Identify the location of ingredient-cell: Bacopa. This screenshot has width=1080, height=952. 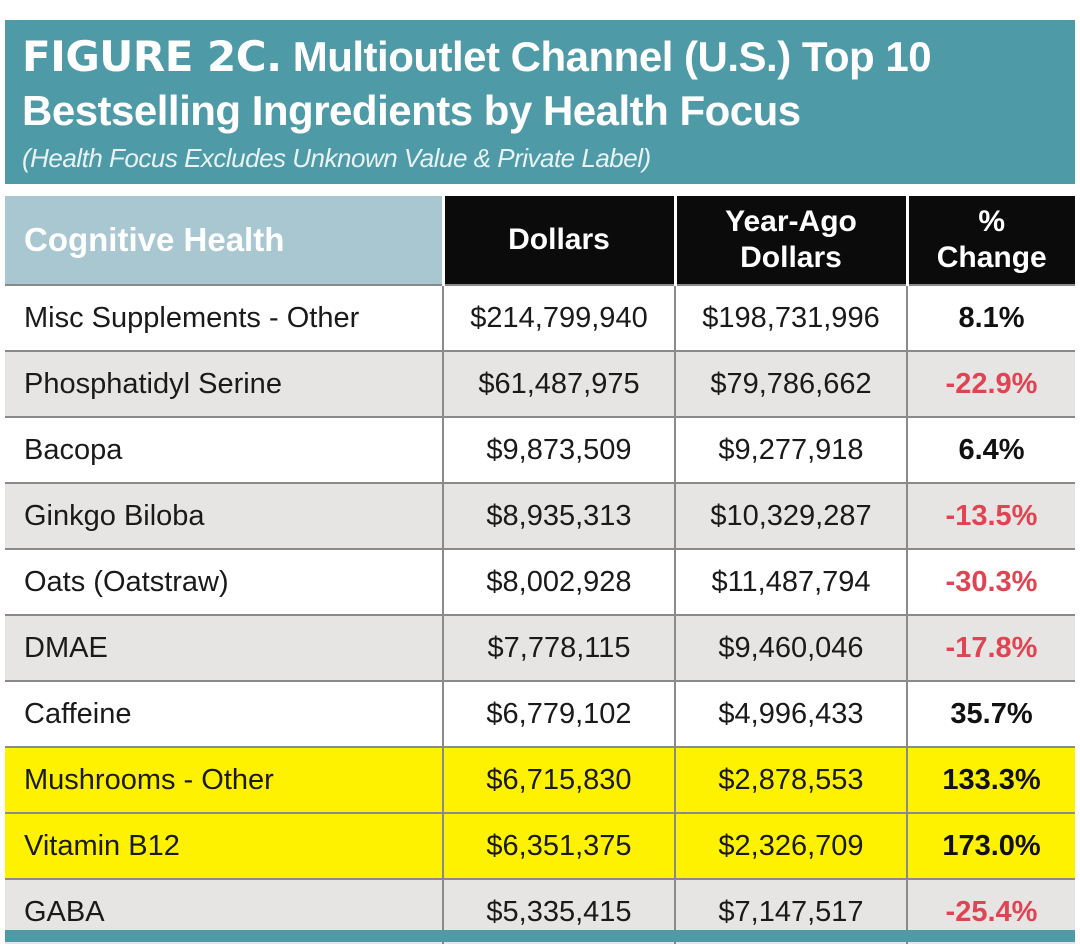
(224, 449).